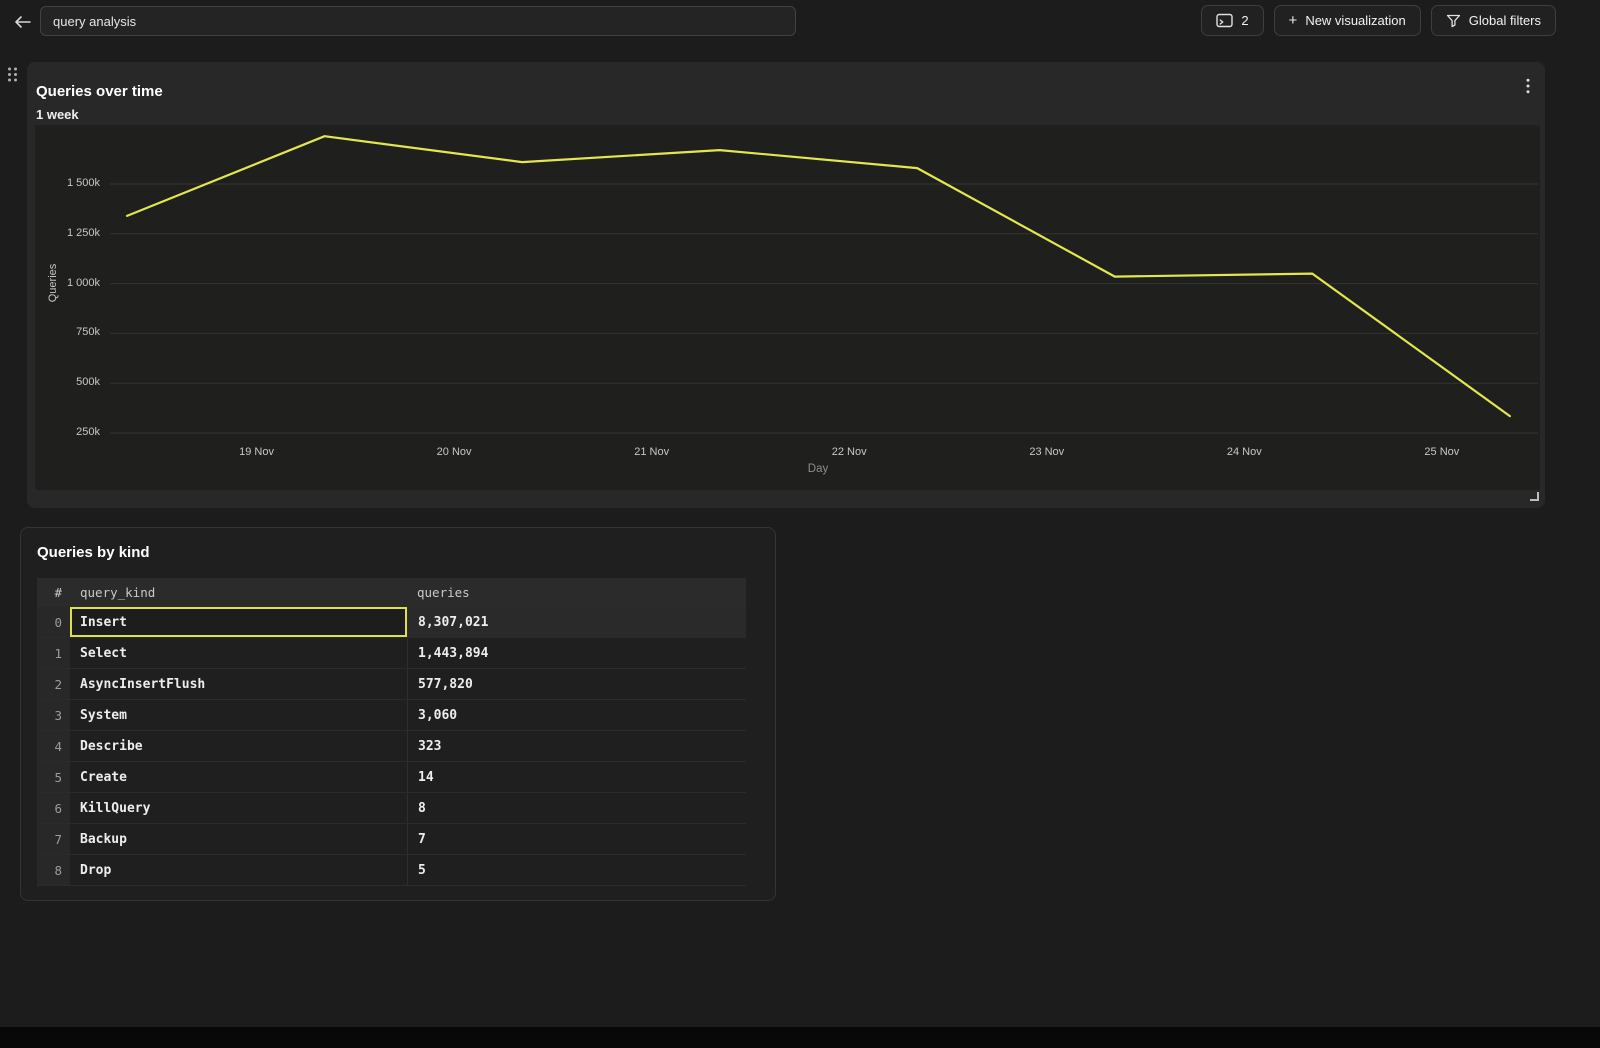 The width and height of the screenshot is (1600, 1048). Describe the element at coordinates (53, 870) in the screenshot. I see `row-index: 8` at that location.